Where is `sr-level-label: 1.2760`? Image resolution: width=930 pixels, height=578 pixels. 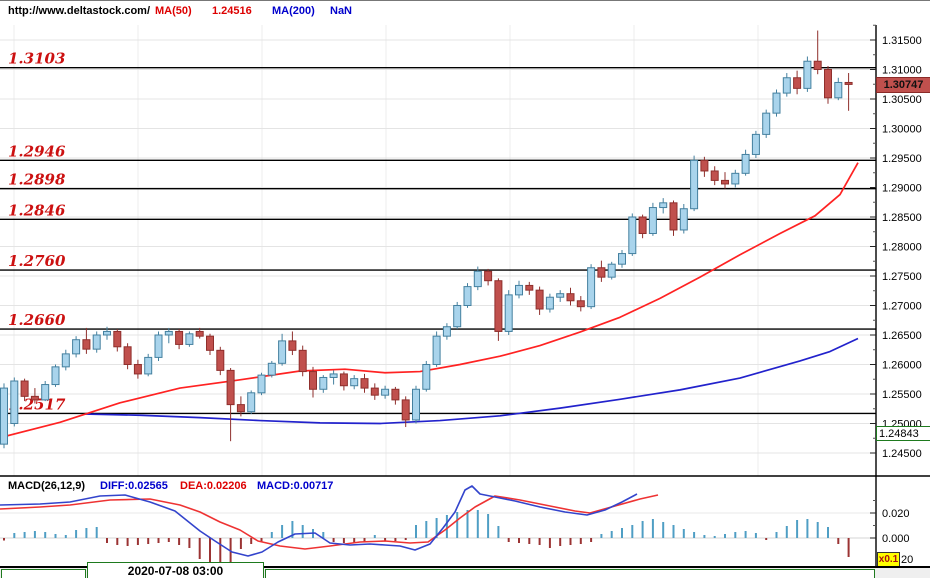 sr-level-label: 1.2760 is located at coordinates (37, 261).